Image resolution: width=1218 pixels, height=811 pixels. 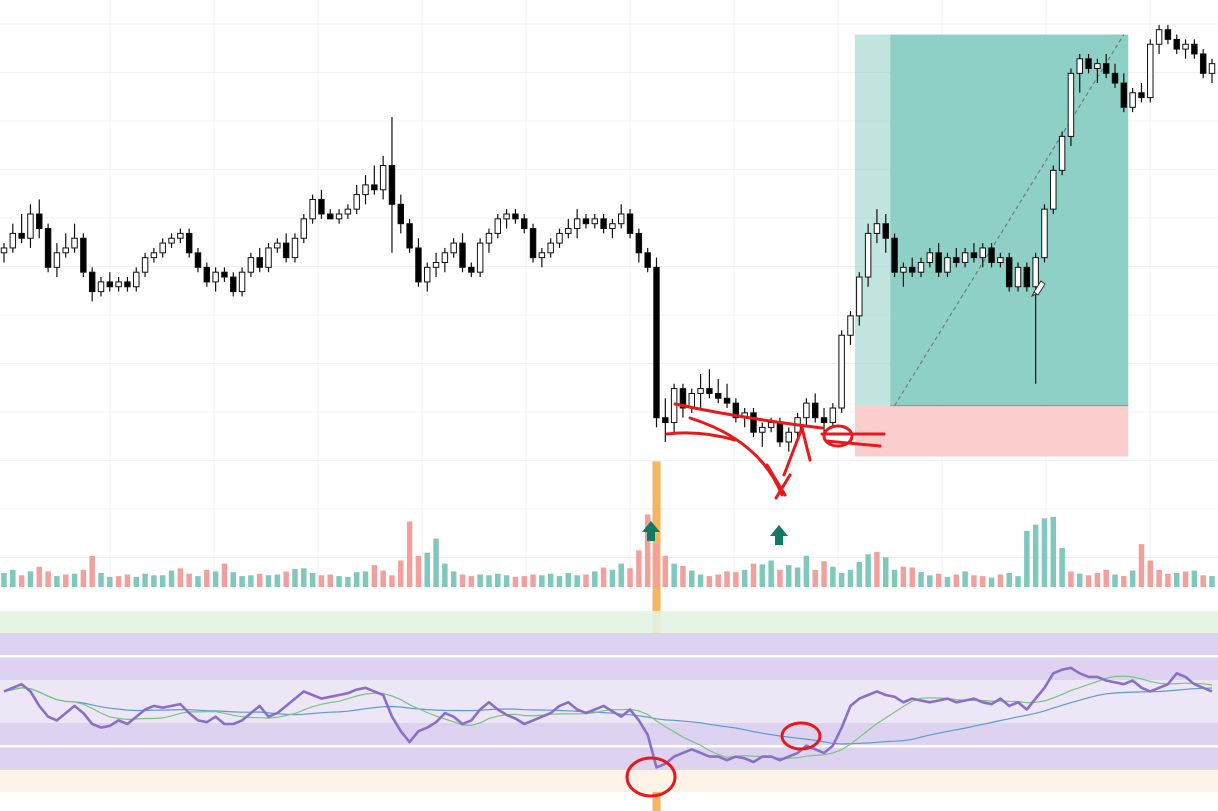 What do you see at coordinates (608, 717) in the screenshot?
I see `rsi-fast-ma-line` at bounding box center [608, 717].